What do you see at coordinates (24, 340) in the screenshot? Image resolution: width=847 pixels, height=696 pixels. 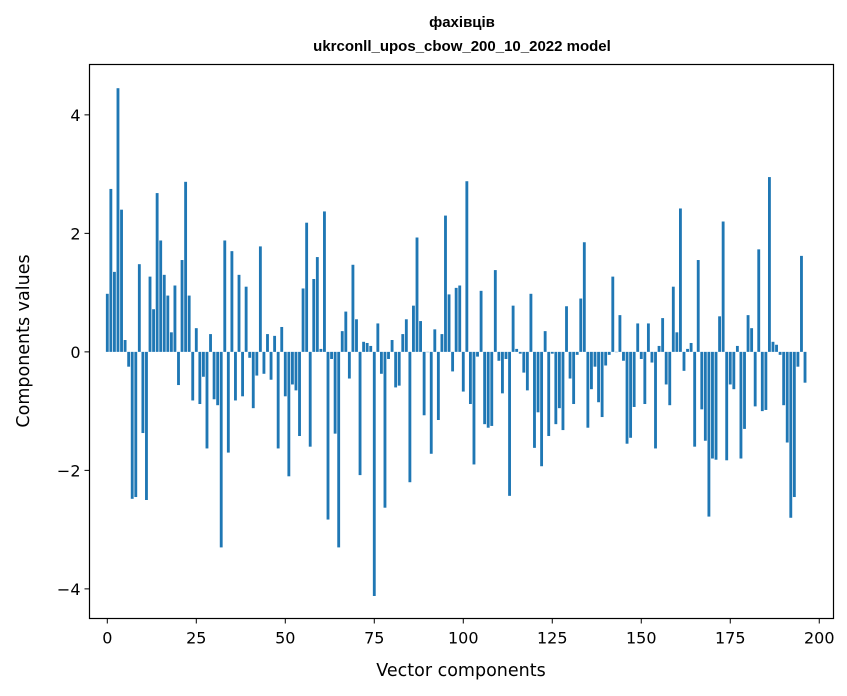 I see `y-axis-label: Components values` at bounding box center [24, 340].